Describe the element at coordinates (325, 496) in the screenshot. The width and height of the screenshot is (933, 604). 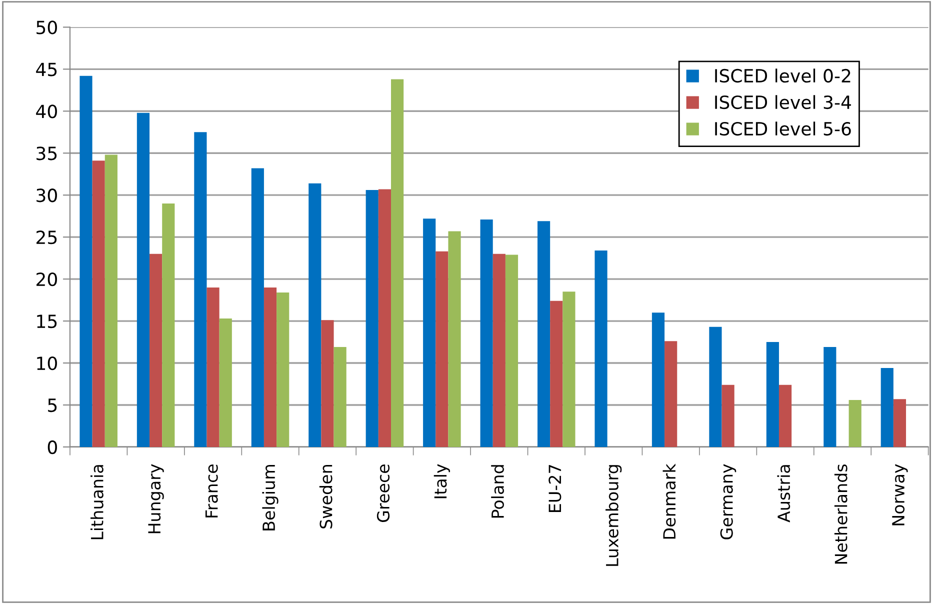
I see `x-tick-label: Sweden` at that location.